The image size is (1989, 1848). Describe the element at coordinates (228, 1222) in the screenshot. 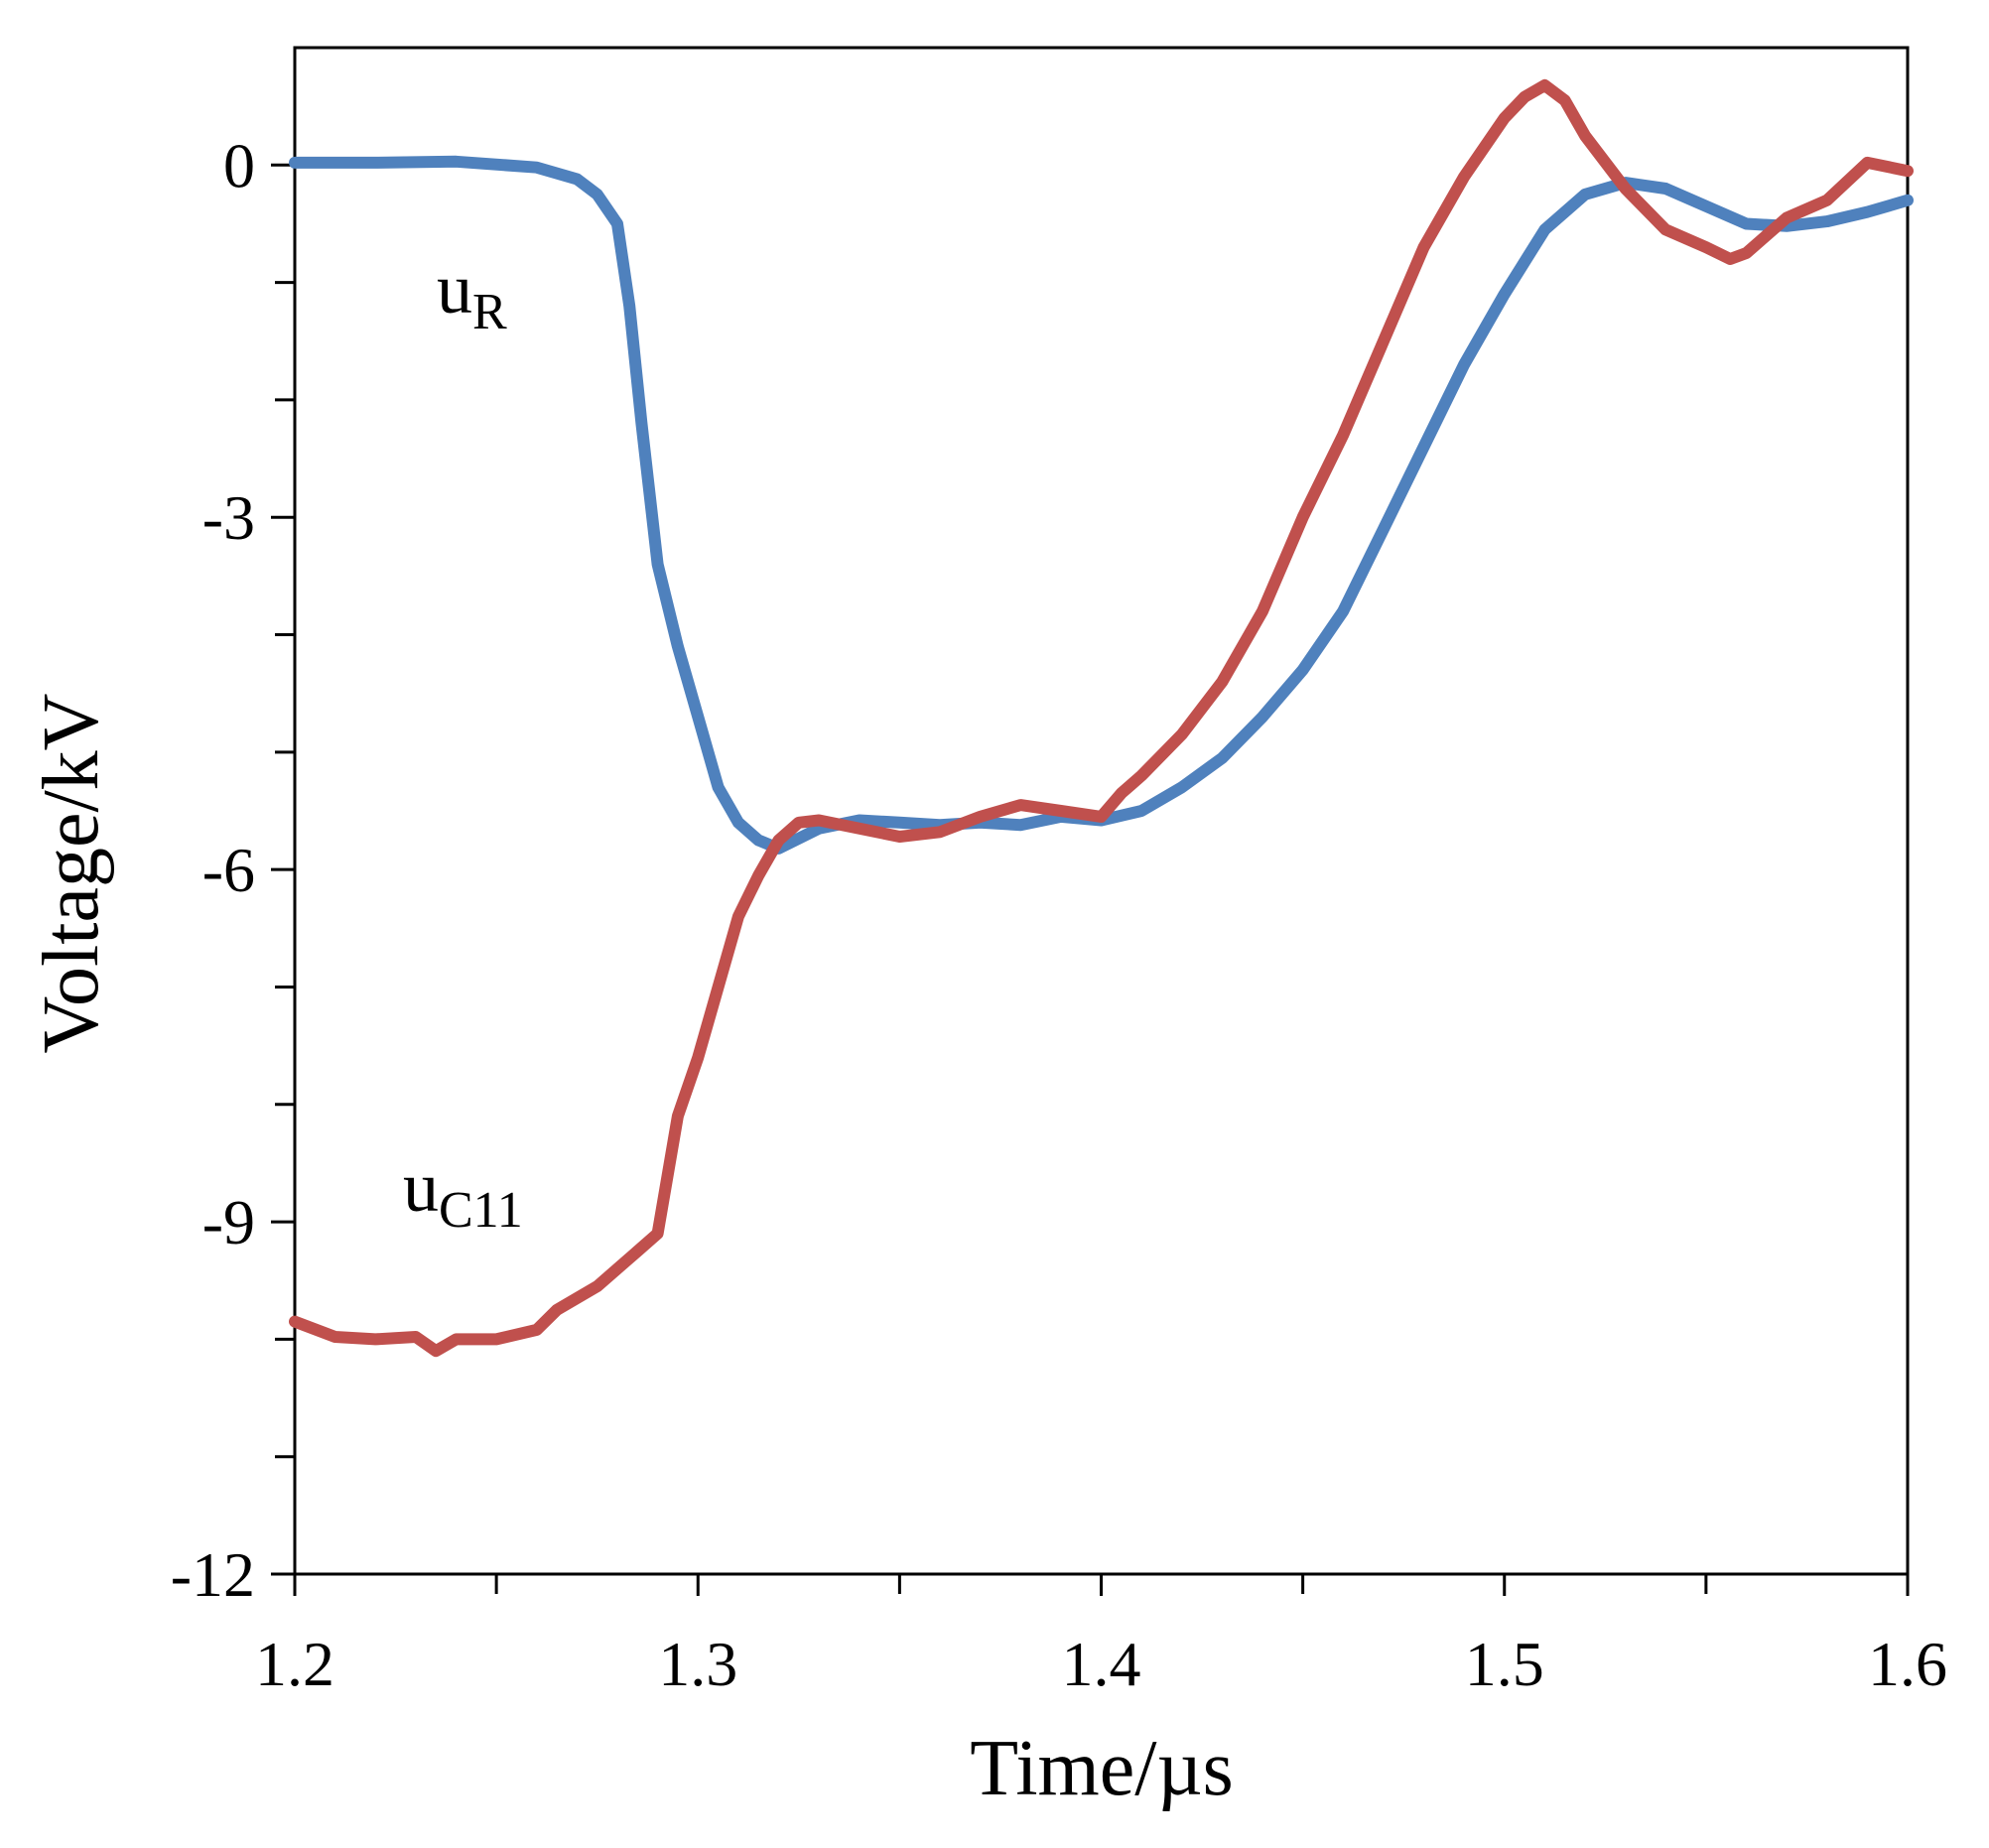

I see `y-tick-label: -9` at that location.